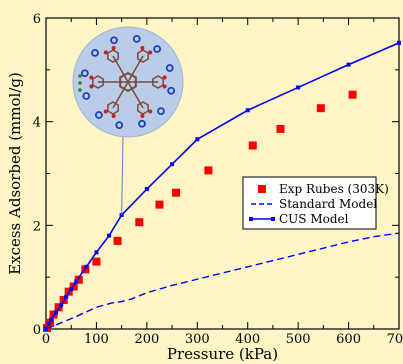 Image resolution: width=403 pixels, height=364 pixels. What do you see at coordinates (328, 204) in the screenshot?
I see `legend-label: Standard Model` at bounding box center [328, 204].